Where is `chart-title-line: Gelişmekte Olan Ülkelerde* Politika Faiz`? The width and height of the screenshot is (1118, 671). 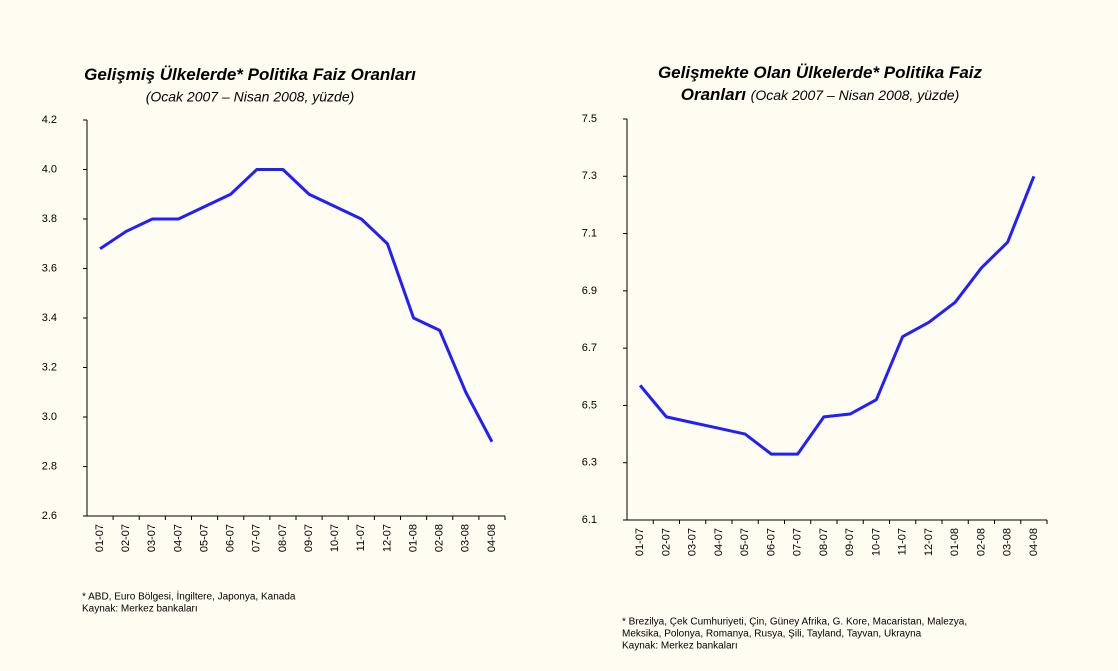
chart-title-line: Gelişmekte Olan Ülkelerde* Politika Faiz is located at coordinates (820, 72).